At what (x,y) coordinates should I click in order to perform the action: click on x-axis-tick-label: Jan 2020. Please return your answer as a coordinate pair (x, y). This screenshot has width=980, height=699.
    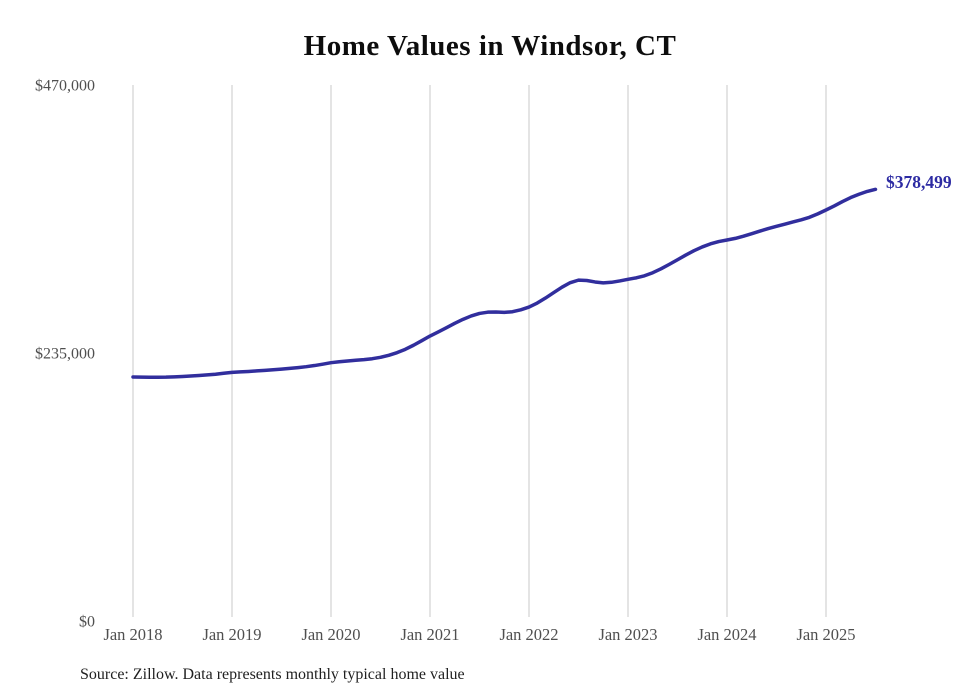
    Looking at the image, I should click on (330, 634).